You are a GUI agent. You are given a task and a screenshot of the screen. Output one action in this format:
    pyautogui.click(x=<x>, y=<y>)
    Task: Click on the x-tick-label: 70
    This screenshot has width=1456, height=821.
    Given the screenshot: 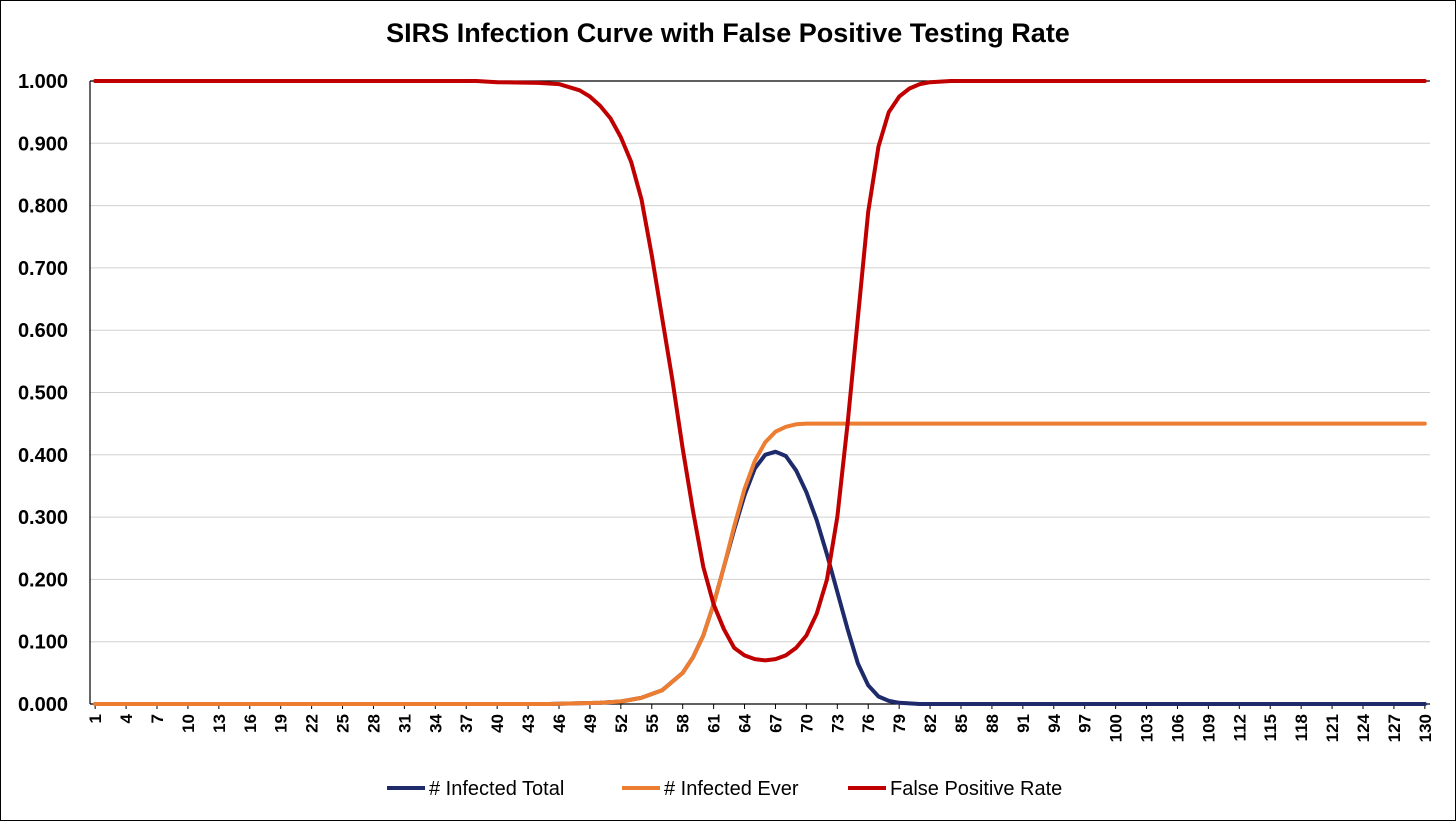 What is the action you would take?
    pyautogui.click(x=806, y=723)
    